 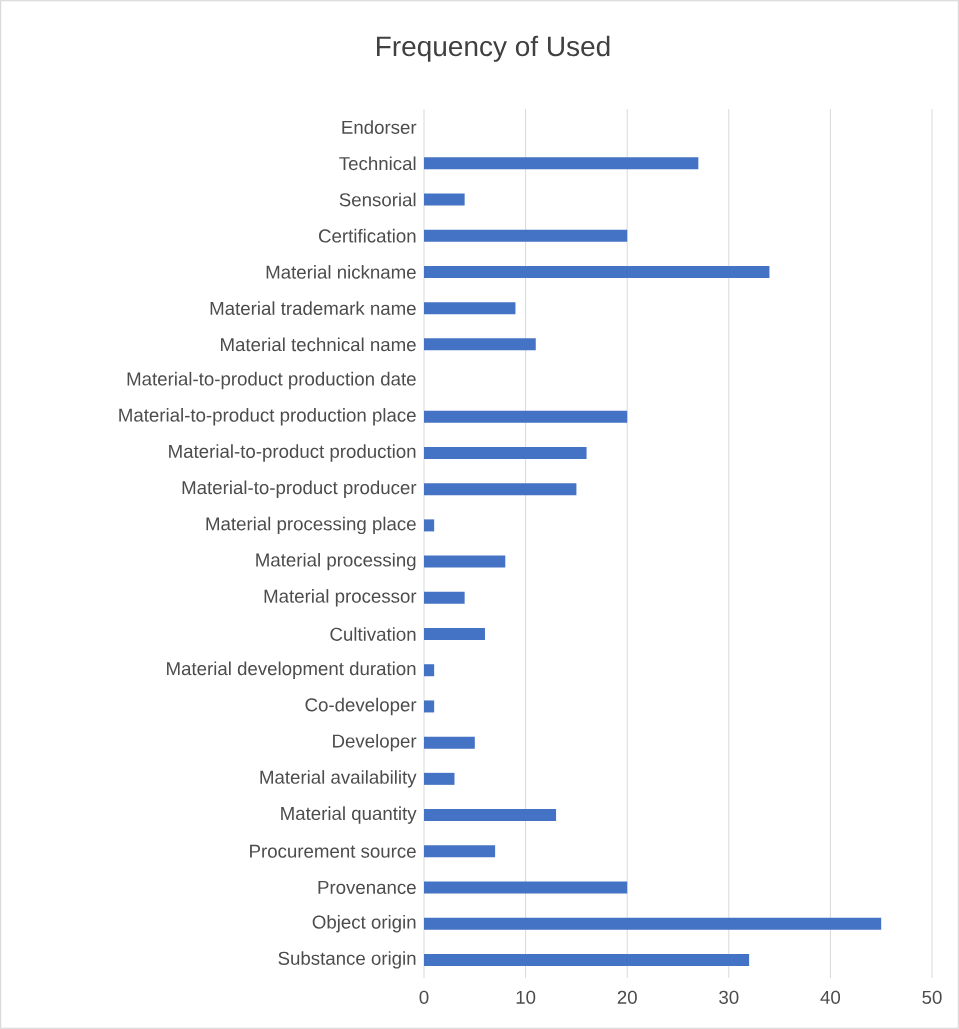 I want to click on x-tick-label: 40, so click(x=830, y=997).